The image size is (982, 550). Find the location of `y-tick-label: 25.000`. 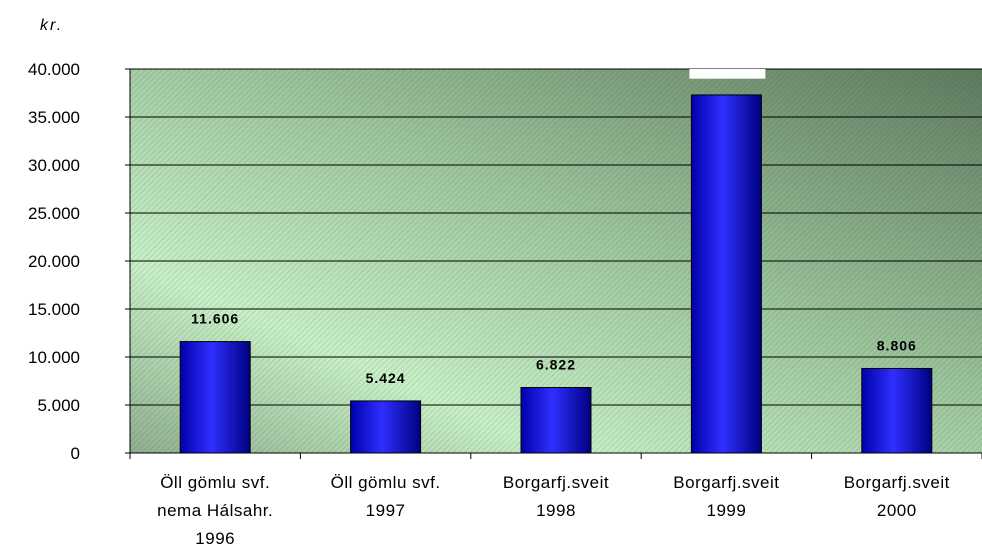

y-tick-label: 25.000 is located at coordinates (54, 213).